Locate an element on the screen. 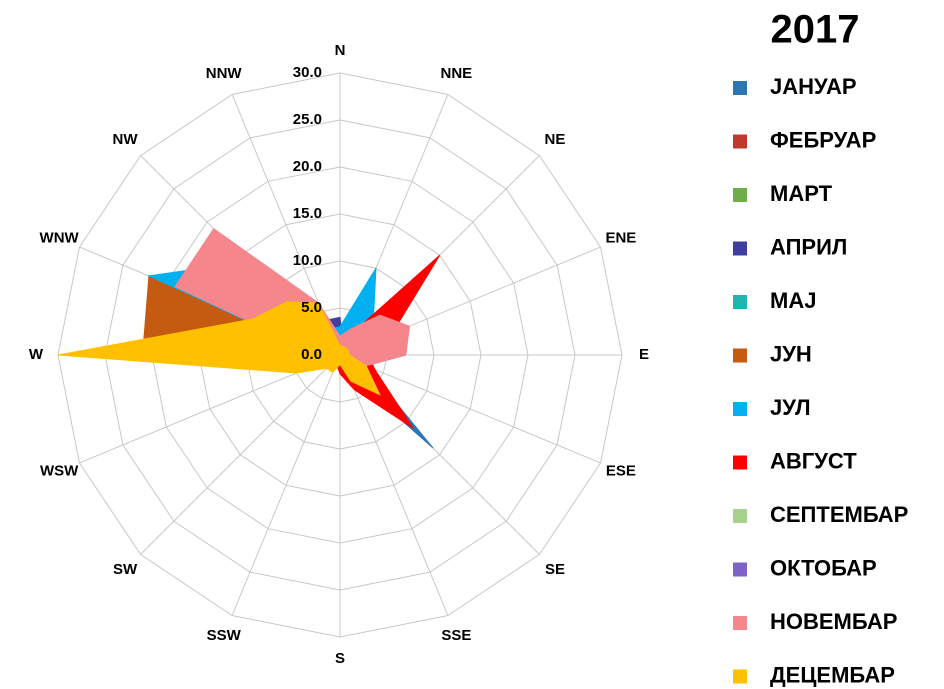 The height and width of the screenshot is (689, 944). legend-label: СЕПТЕМБАР is located at coordinates (839, 514).